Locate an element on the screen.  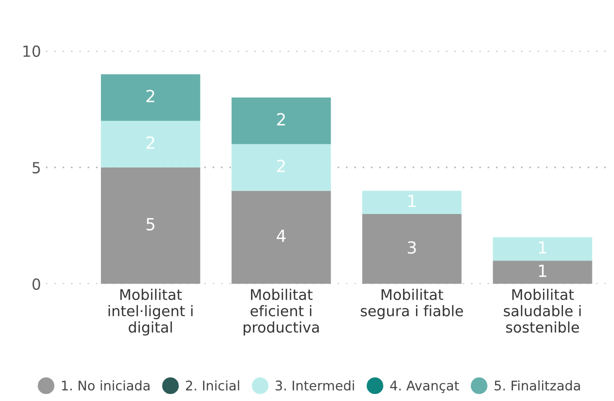
data-label: 5 is located at coordinates (150, 224).